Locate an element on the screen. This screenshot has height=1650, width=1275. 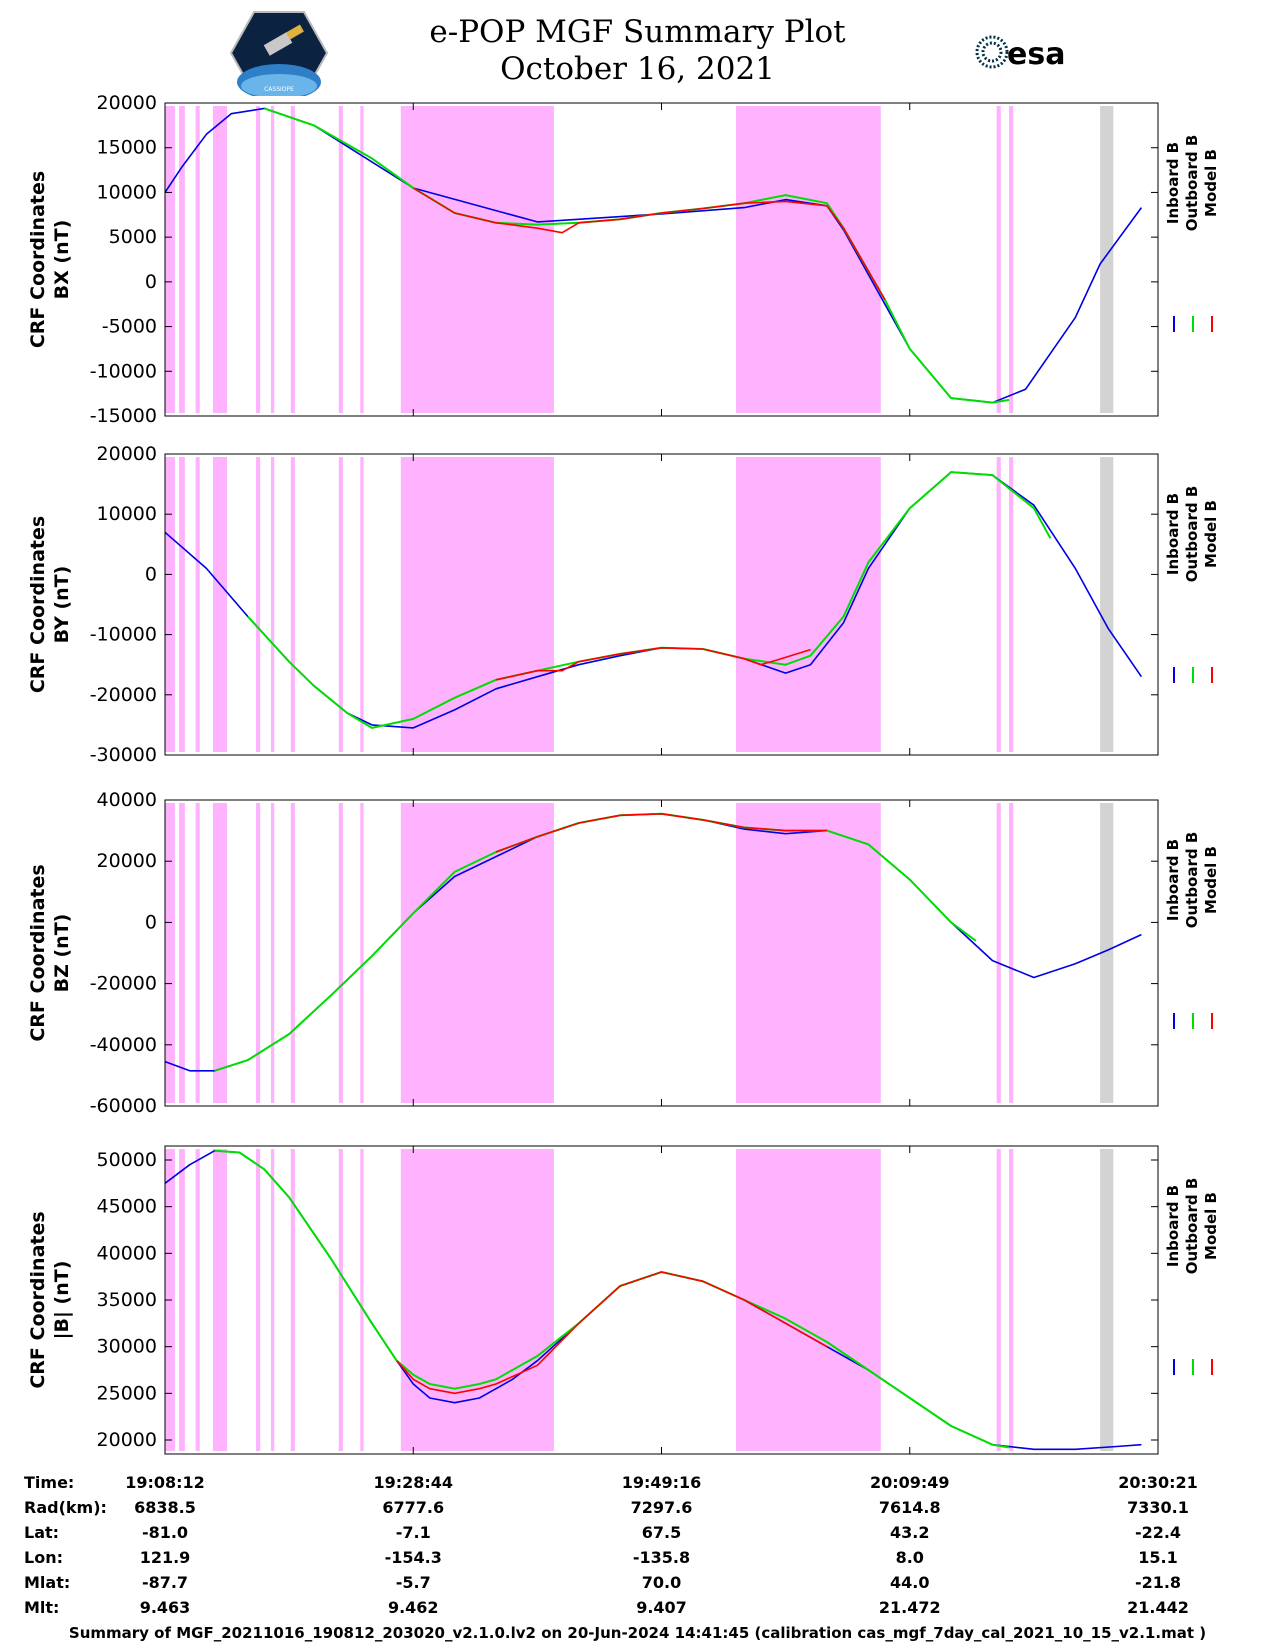
y-tick-label: -15000 is located at coordinates (123, 416).